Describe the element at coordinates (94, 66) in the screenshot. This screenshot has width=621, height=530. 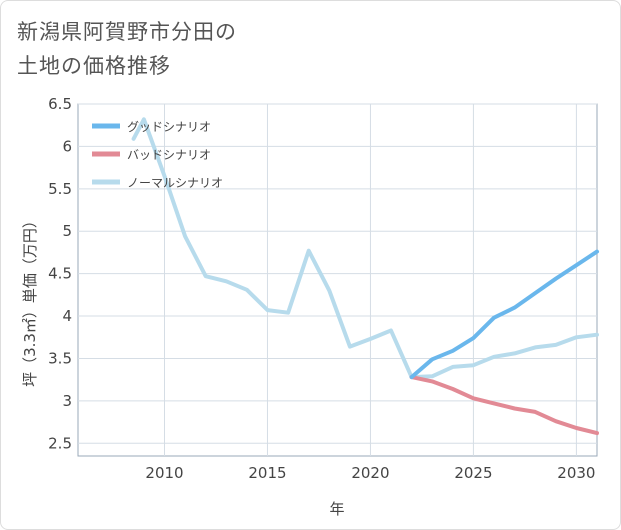
I see `chart-title-line-2: 土地の価格推移` at that location.